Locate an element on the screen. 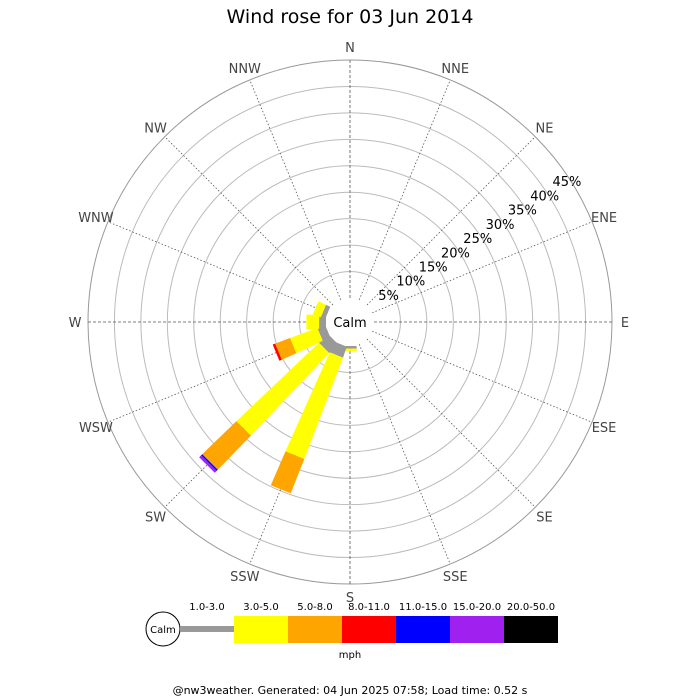  calm-label: Calm is located at coordinates (349, 323).